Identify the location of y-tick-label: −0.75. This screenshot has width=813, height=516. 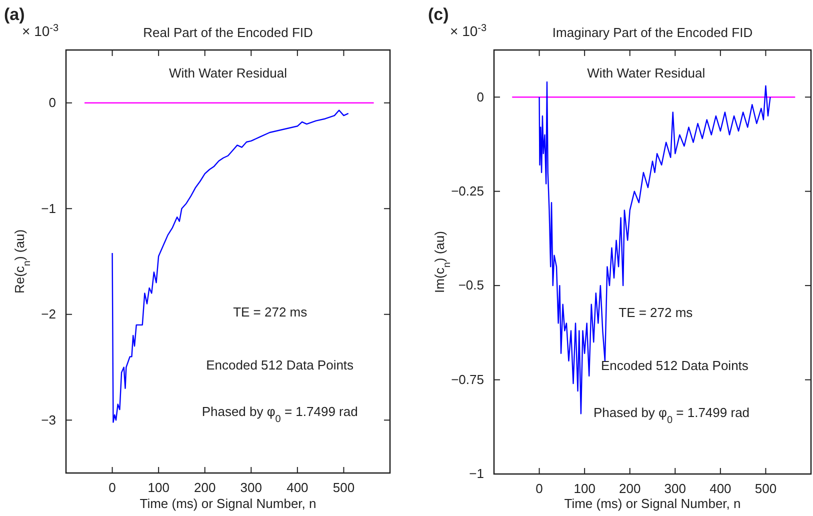
(467, 379).